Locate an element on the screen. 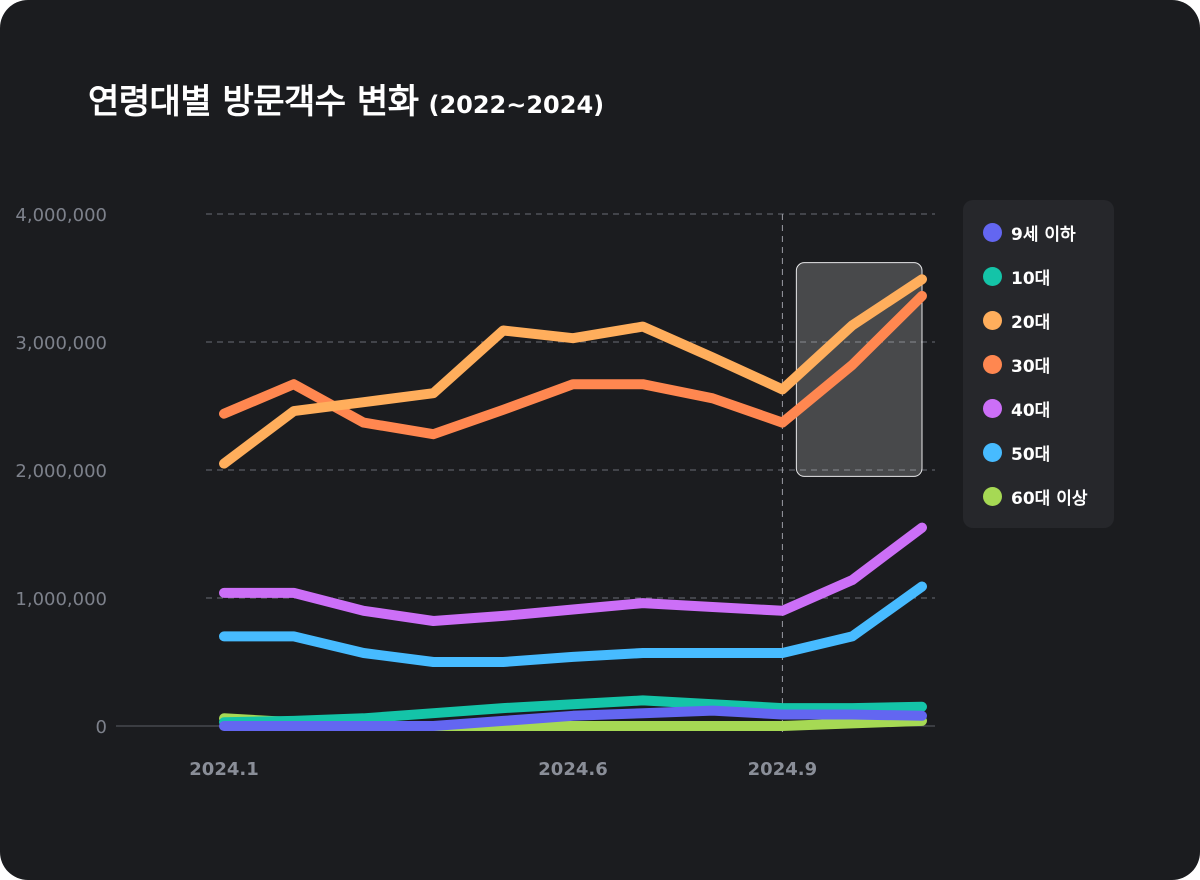 This screenshot has height=880, width=1200. chart-title: 연령대별 방문객수 변화 (2022~2024) is located at coordinates (346, 98).